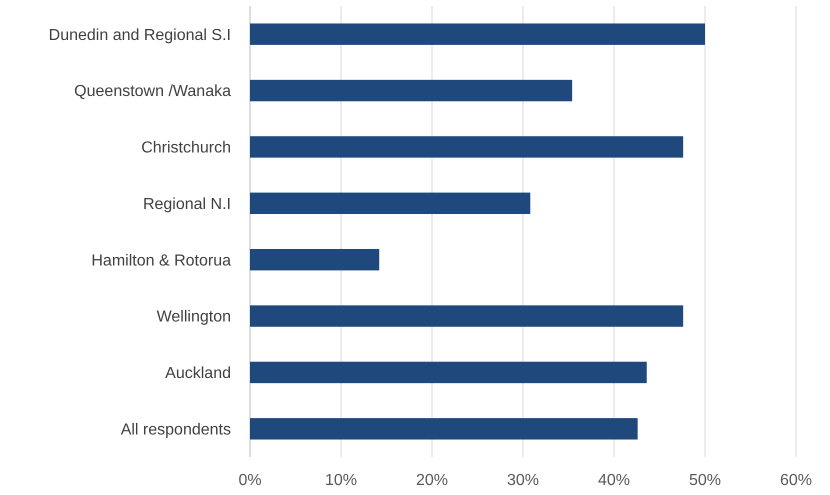 Image resolution: width=830 pixels, height=495 pixels. What do you see at coordinates (523, 480) in the screenshot?
I see `x-tick-label: 30%` at bounding box center [523, 480].